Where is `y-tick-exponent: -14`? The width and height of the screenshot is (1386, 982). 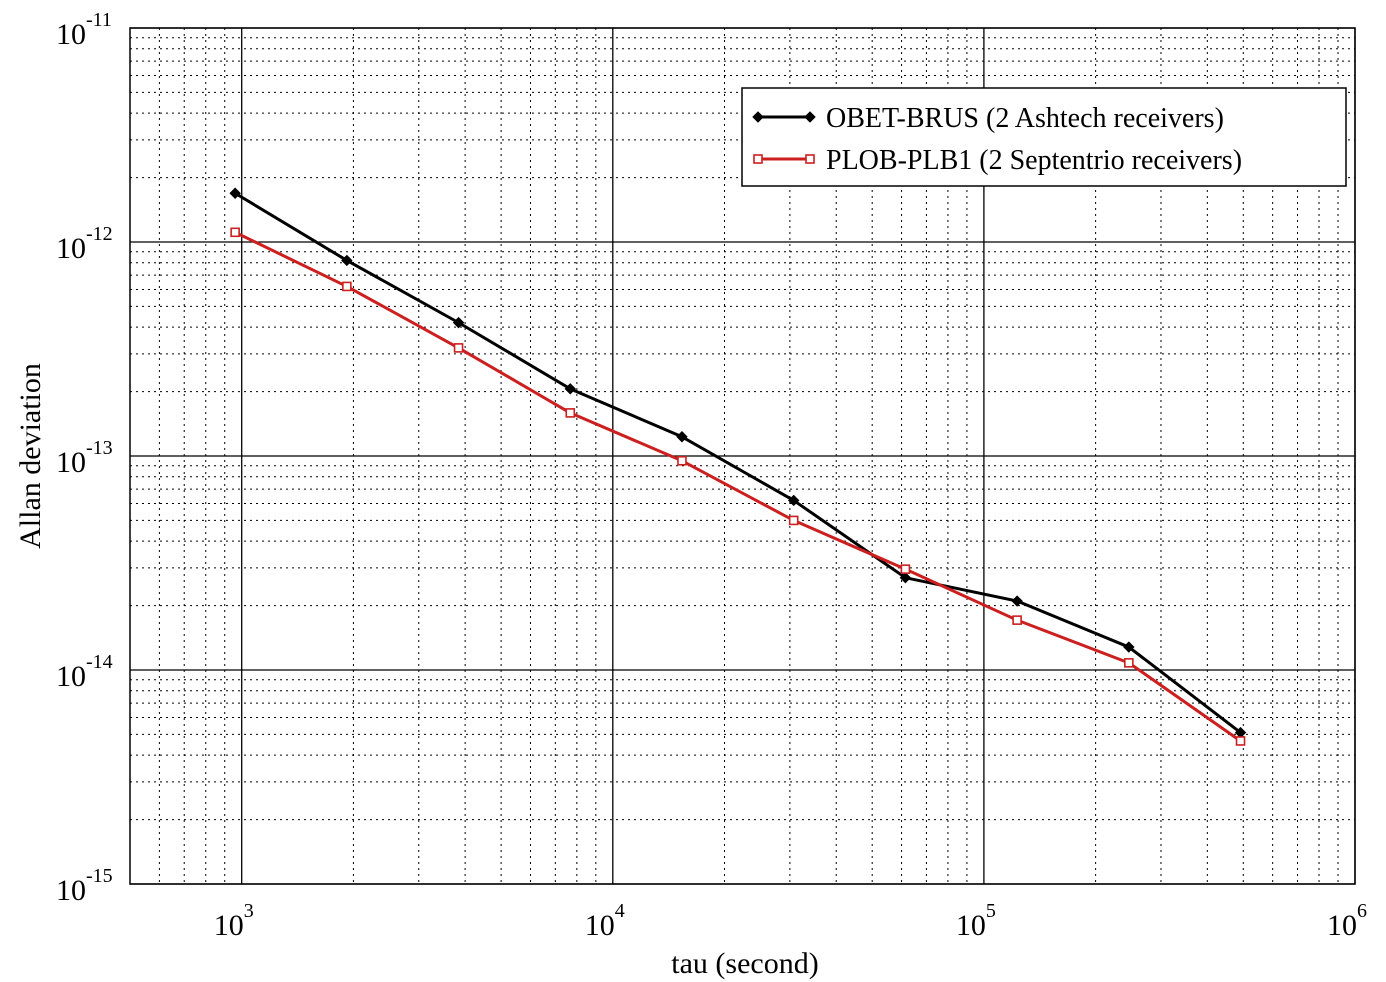 y-tick-exponent: -14 is located at coordinates (99, 662).